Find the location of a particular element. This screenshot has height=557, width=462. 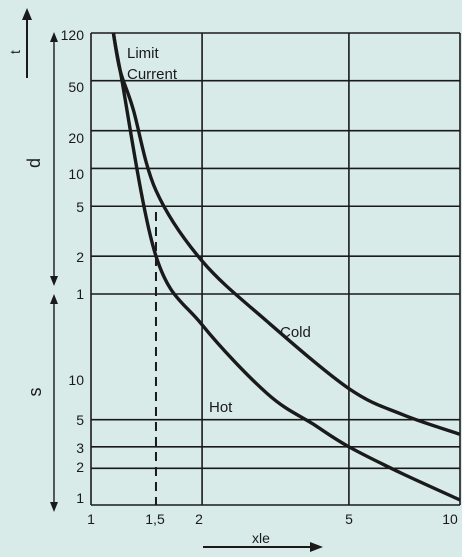

y-tick-label-50: 50 is located at coordinates (76, 87).